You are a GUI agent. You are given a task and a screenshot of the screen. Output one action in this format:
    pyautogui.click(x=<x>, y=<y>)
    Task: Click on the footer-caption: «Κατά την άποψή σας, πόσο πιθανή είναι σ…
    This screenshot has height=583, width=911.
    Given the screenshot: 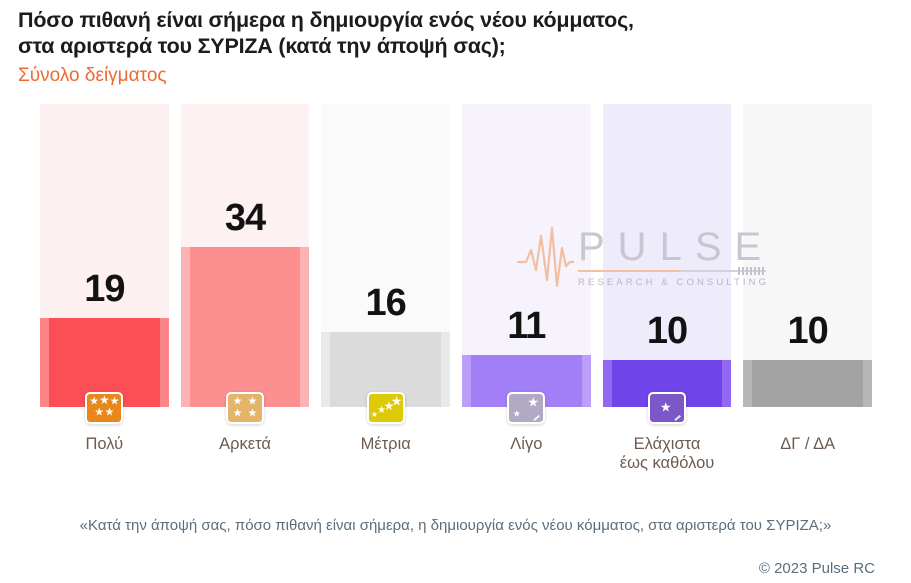 What is the action you would take?
    pyautogui.click(x=455, y=525)
    